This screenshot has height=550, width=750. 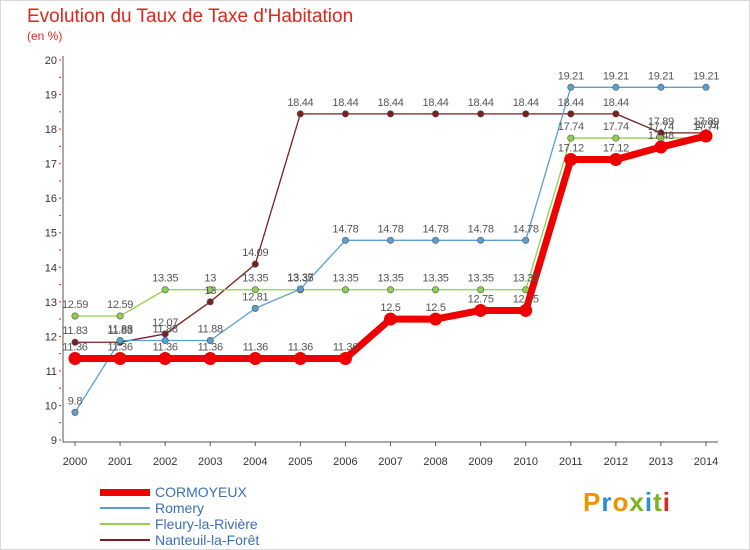 What do you see at coordinates (180, 508) in the screenshot?
I see `legend-label-romery: Romery` at bounding box center [180, 508].